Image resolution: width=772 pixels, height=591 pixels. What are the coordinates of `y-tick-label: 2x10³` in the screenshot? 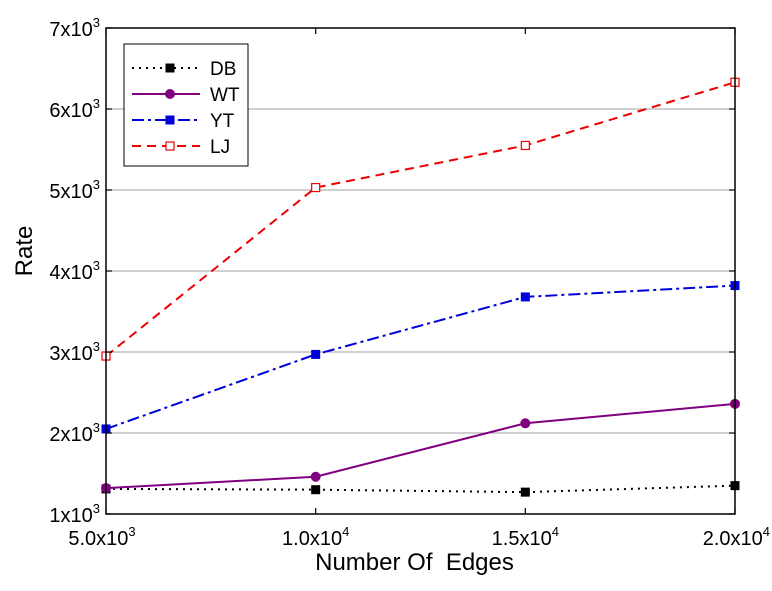 It's located at (74, 433).